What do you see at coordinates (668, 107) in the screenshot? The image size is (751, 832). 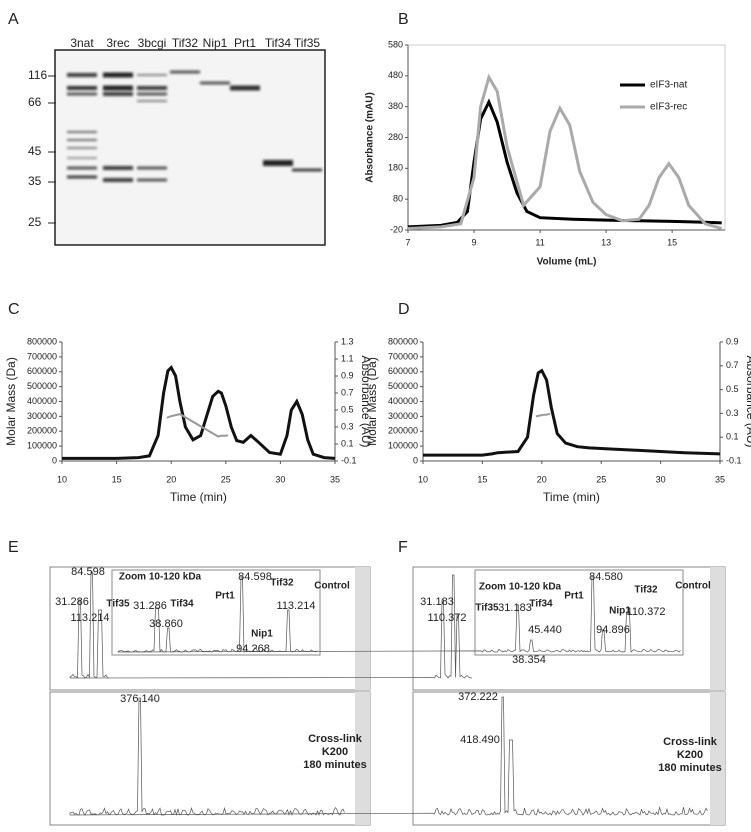 I see `legend-label: eIF3-rec` at bounding box center [668, 107].